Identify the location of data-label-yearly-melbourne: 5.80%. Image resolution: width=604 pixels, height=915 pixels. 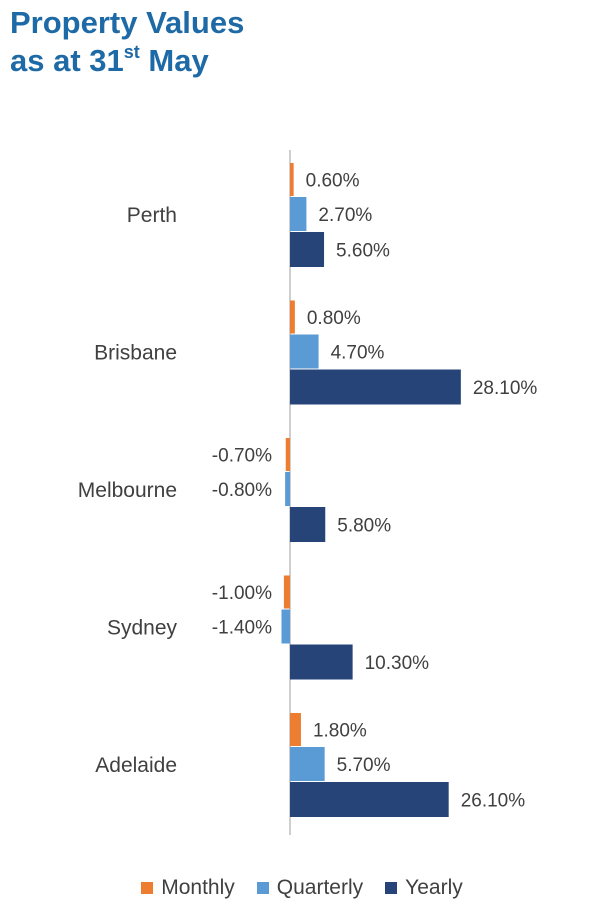
(364, 526).